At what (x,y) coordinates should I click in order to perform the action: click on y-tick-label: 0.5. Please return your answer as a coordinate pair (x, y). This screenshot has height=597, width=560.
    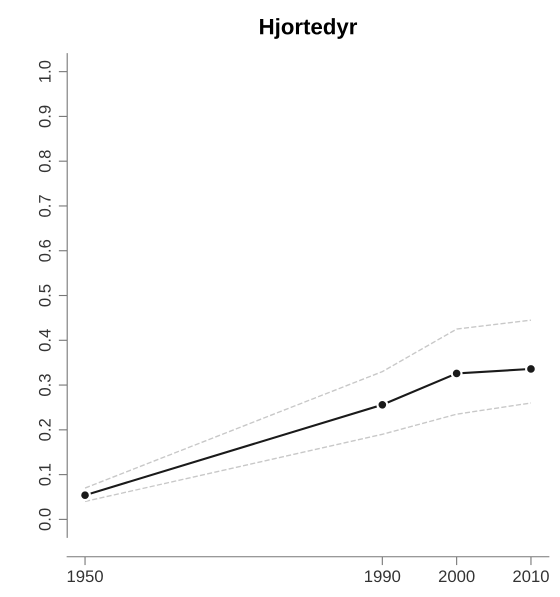
    Looking at the image, I should click on (44, 295).